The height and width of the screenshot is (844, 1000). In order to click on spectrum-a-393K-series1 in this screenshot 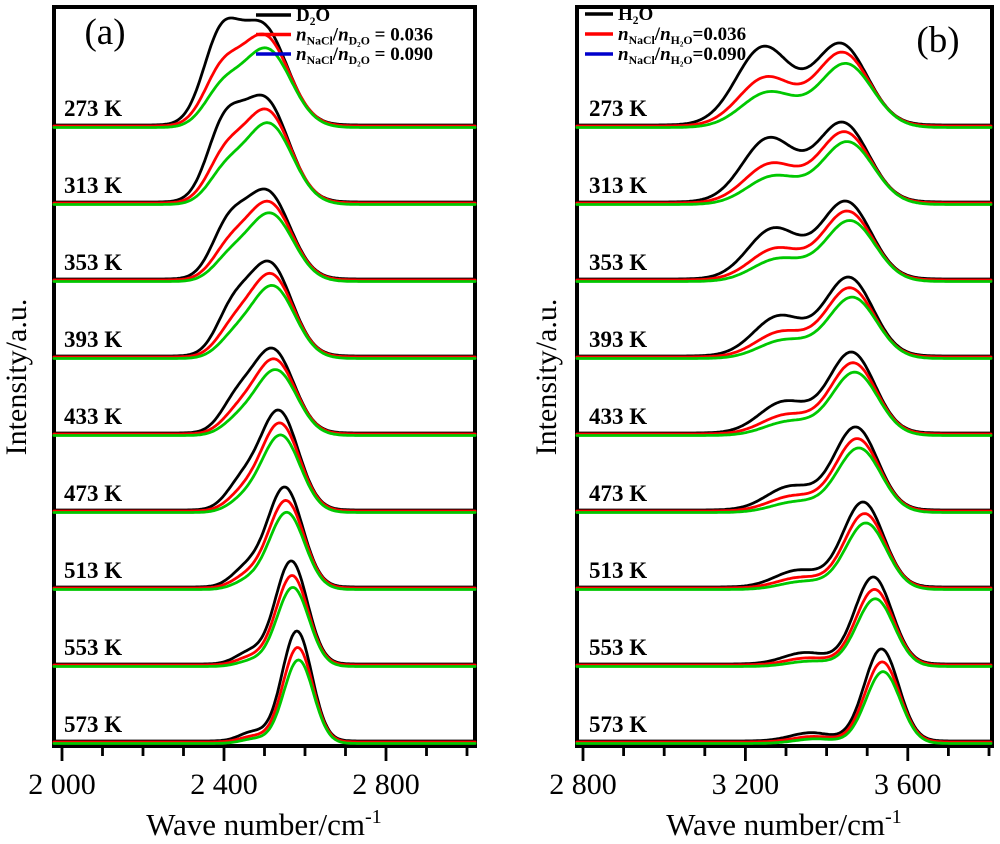, I will do `click(264, 315)`.